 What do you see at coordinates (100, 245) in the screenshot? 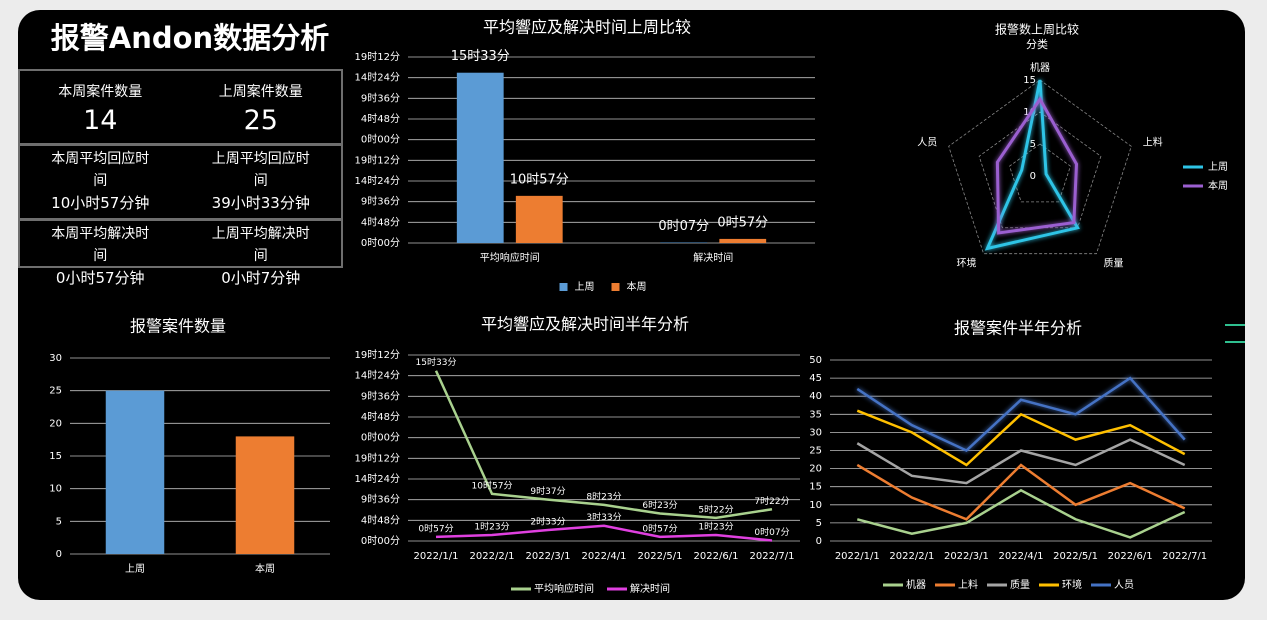
I see `stats-label: 本周平均解决时间` at bounding box center [100, 245].